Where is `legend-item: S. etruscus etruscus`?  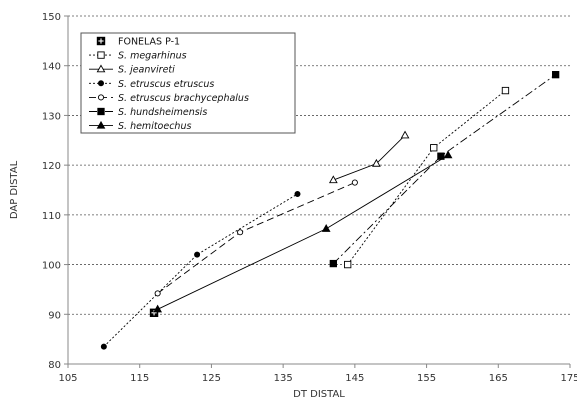
legend-item: S. etruscus etruscus is located at coordinates (151, 84).